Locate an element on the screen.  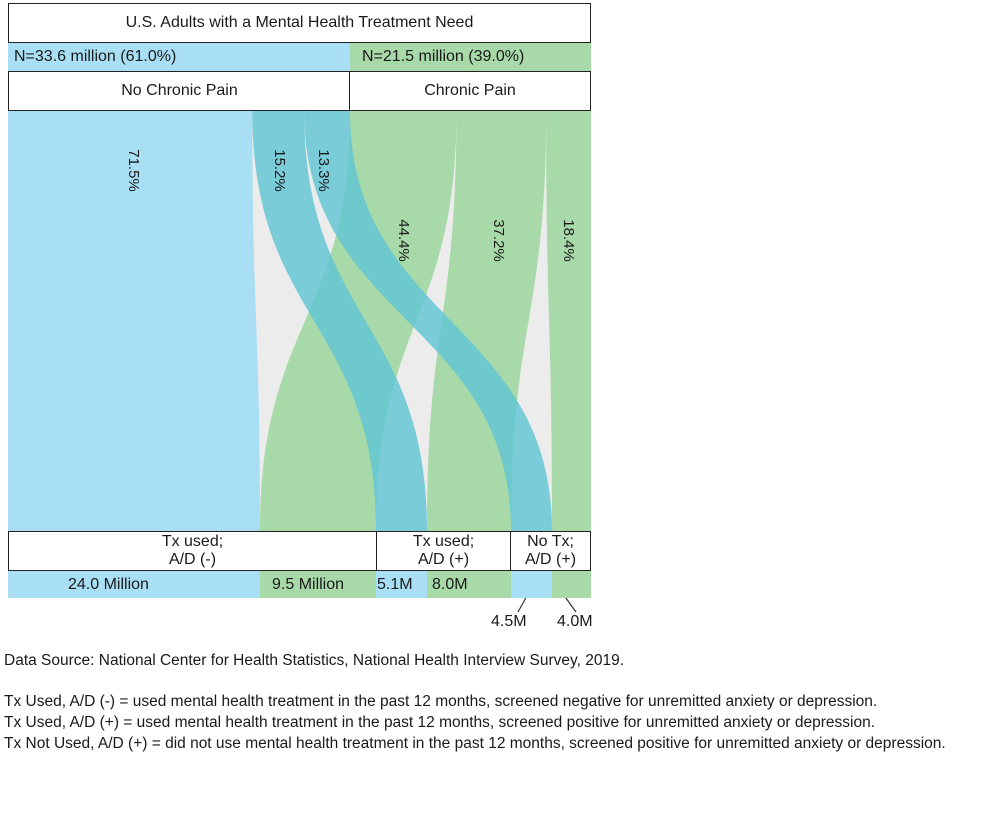
node-no-tx-ad-pos: No Tx; A/D (+) is located at coordinates (550, 551).